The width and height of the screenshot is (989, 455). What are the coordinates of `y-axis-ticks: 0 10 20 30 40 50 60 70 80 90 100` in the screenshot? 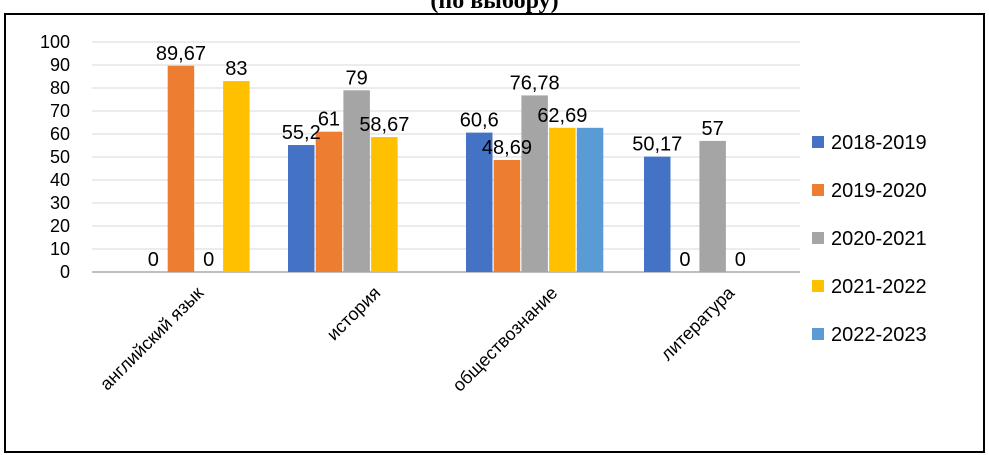 It's located at (55, 157).